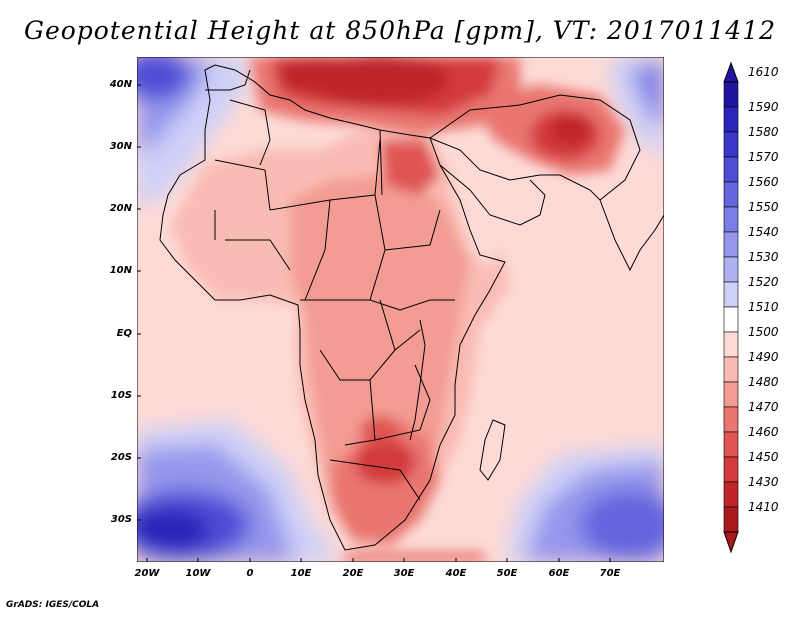 The width and height of the screenshot is (800, 618). What do you see at coordinates (763, 232) in the screenshot?
I see `colorbar-label: 1540` at bounding box center [763, 232].